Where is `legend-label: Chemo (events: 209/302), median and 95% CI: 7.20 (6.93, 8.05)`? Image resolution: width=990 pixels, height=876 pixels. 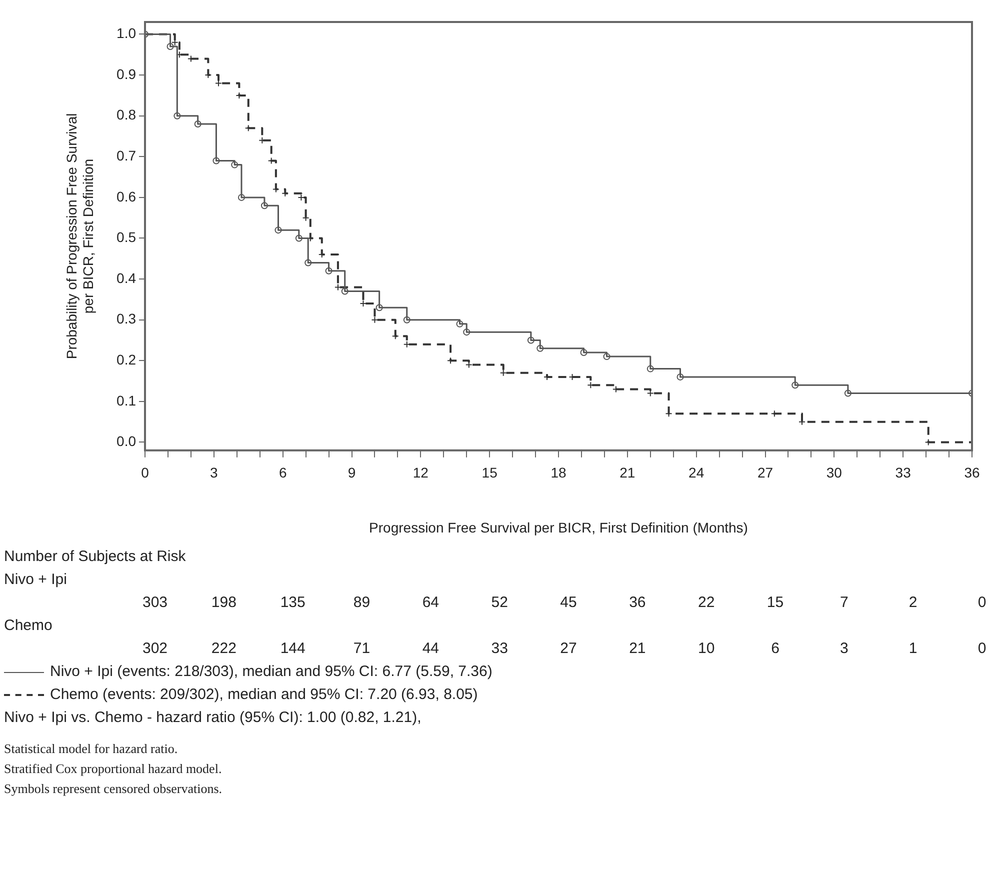 legend-label: Chemo (events: 209/302), median and 95% CI: 7.20 (6.93, 8.05) is located at coordinates (264, 695).